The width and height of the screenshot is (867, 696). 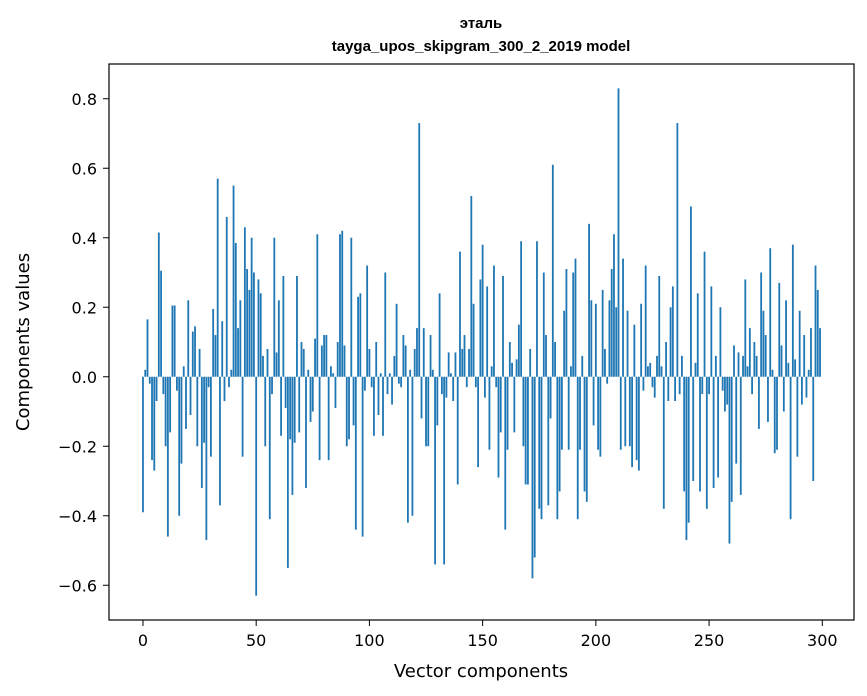 I want to click on y-tick-label: 0.4, so click(x=84, y=238).